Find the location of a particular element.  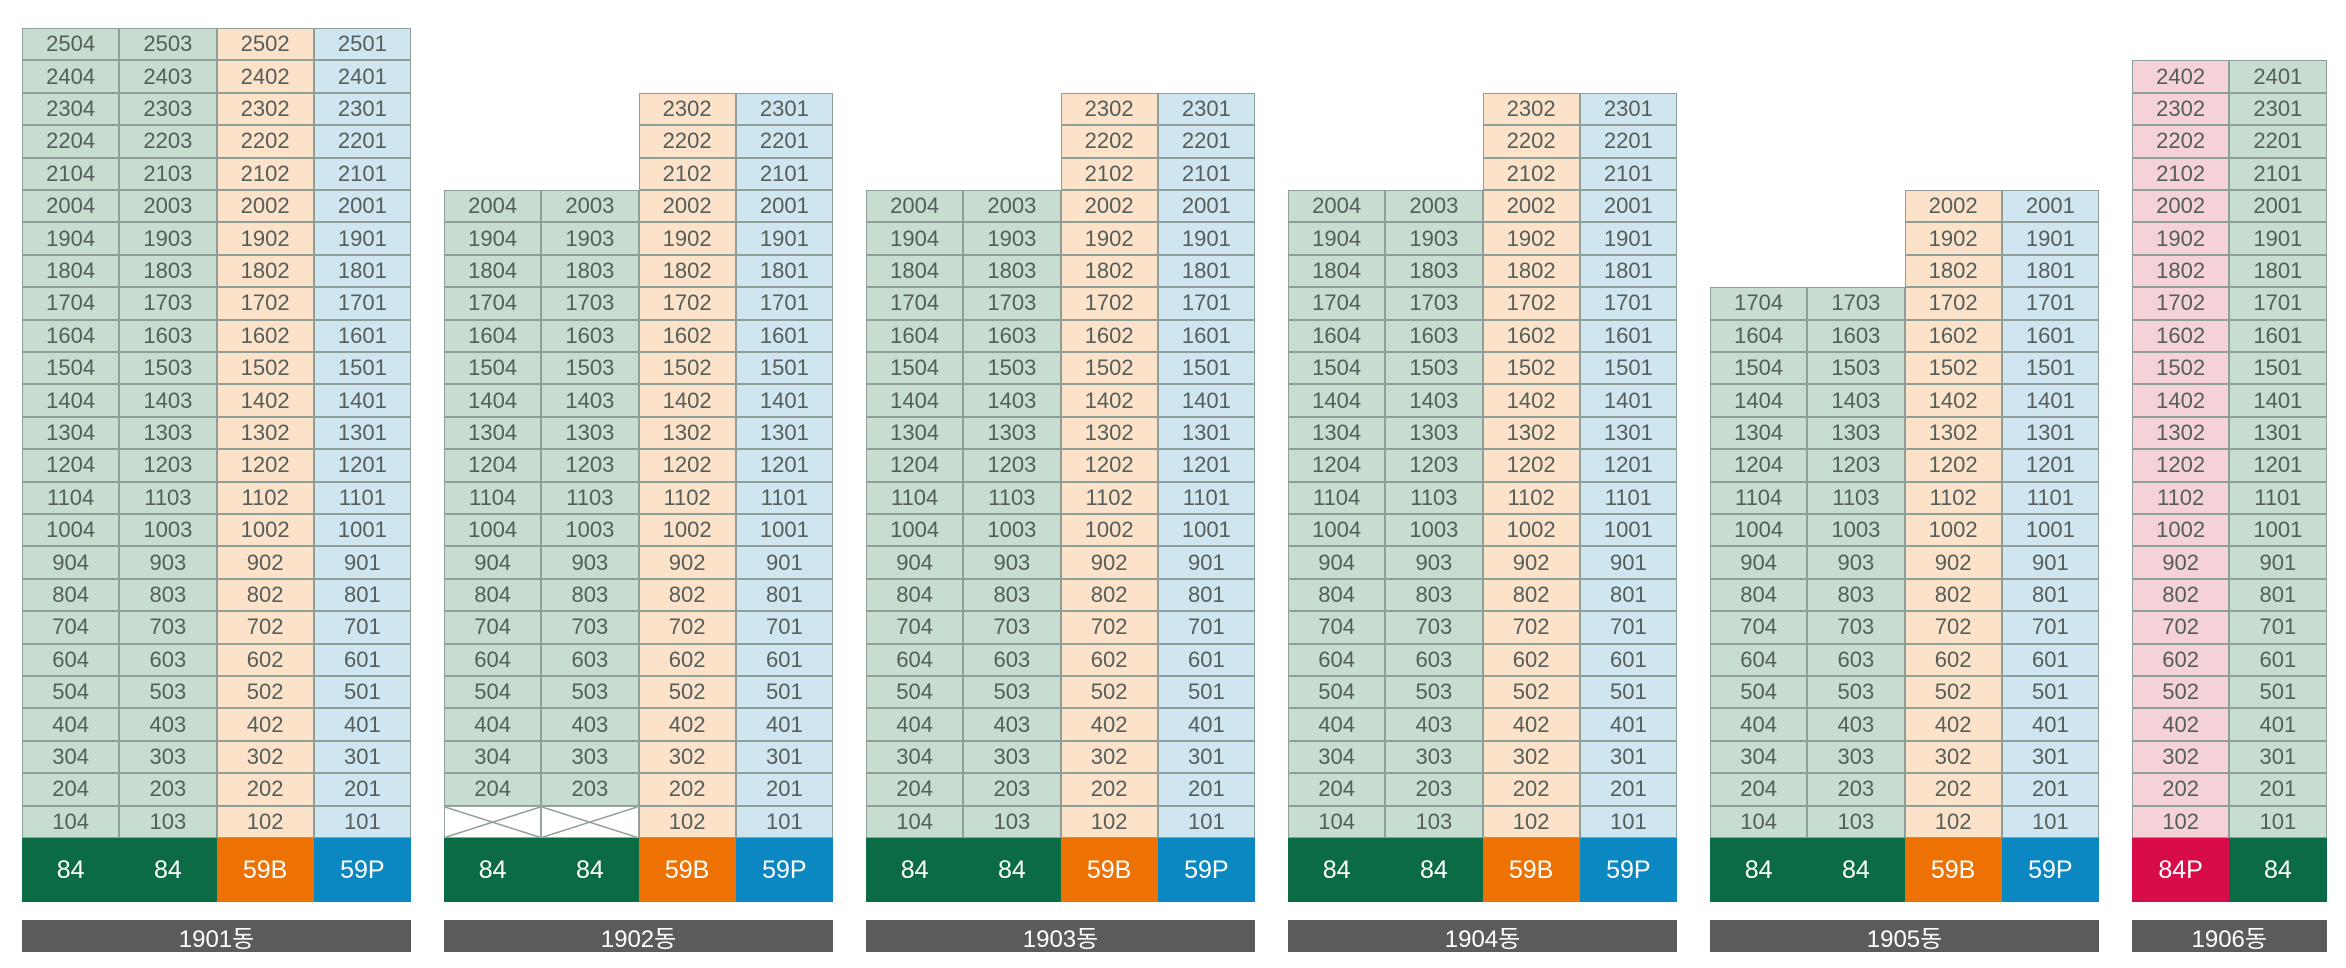

unit-cell: 701 is located at coordinates (362, 627).